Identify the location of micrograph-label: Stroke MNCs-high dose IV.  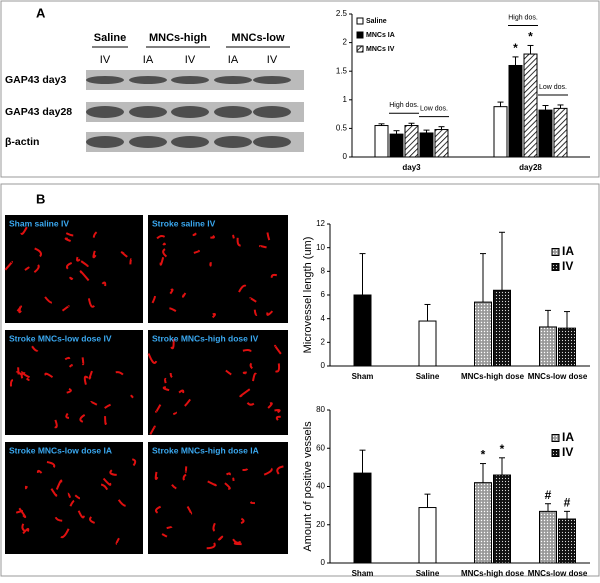
(205, 338).